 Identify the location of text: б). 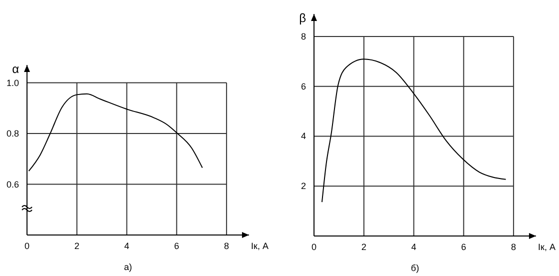
(415, 268).